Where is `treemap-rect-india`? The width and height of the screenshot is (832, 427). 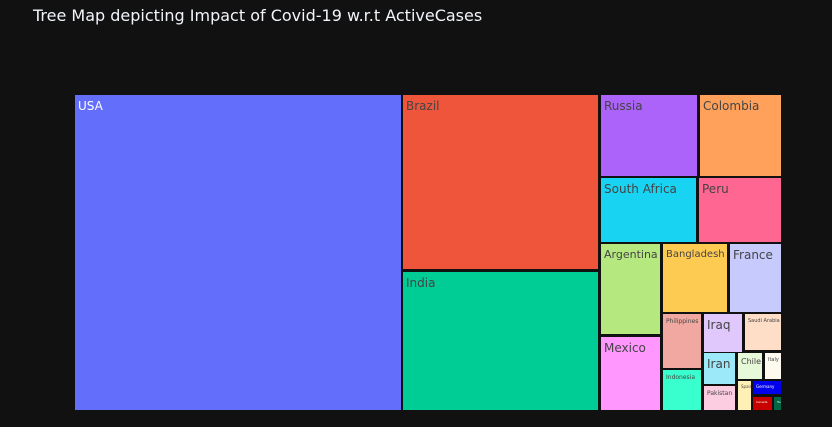
treemap-rect-india is located at coordinates (500, 341).